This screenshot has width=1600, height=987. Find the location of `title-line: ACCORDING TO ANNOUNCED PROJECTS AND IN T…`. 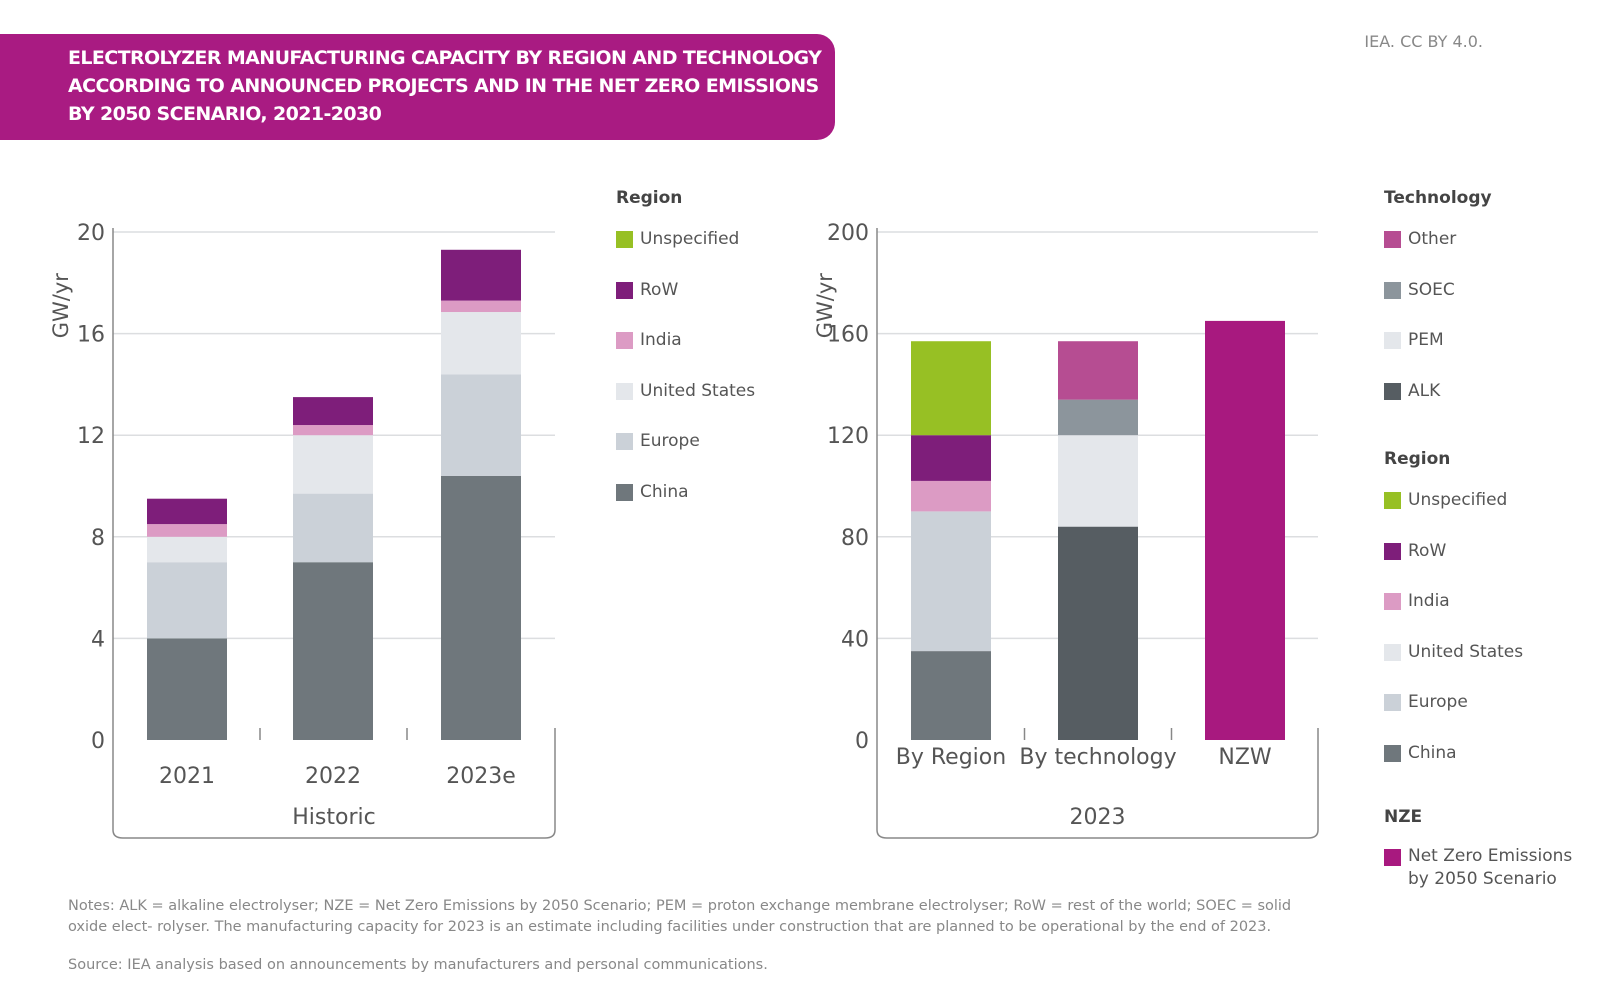

title-line: ACCORDING TO ANNOUNCED PROJECTS AND IN T… is located at coordinates (443, 86).